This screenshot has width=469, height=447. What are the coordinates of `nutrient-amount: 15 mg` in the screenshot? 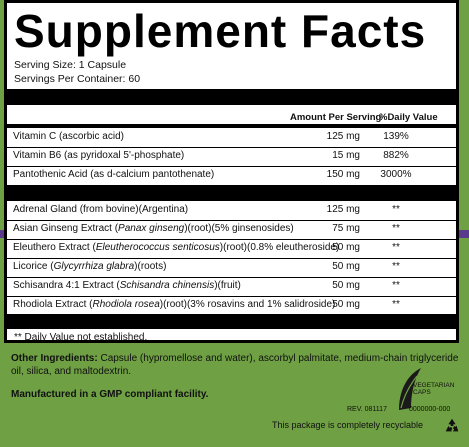 It's located at (346, 155).